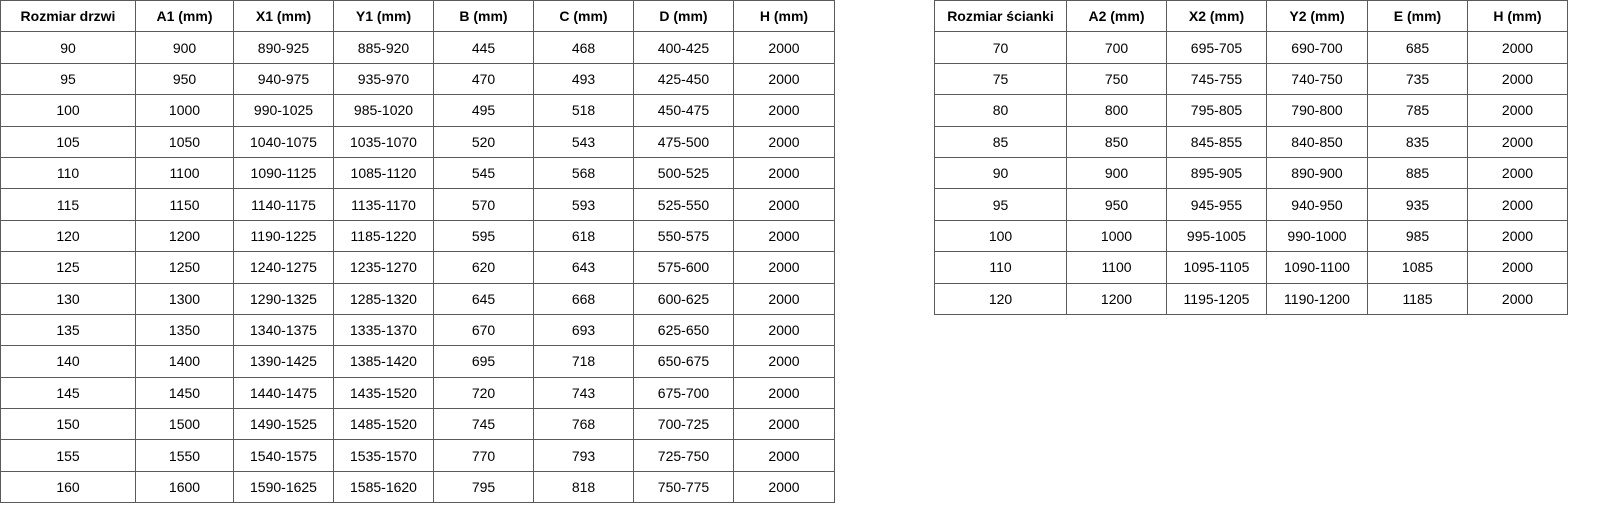 This screenshot has width=1600, height=514. What do you see at coordinates (283, 16) in the screenshot?
I see `column-header: X1 (mm)` at bounding box center [283, 16].